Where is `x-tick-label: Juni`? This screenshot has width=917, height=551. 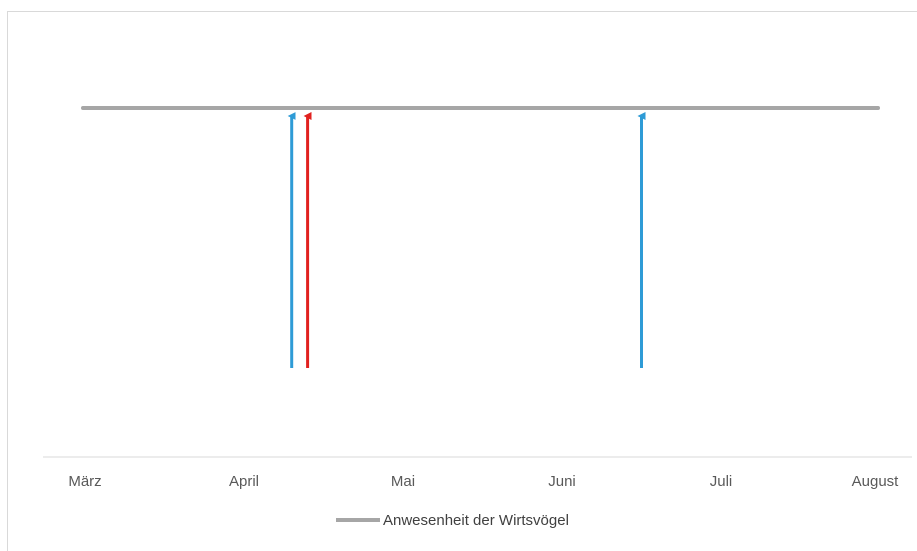
x-tick-label: Juni is located at coordinates (562, 481).